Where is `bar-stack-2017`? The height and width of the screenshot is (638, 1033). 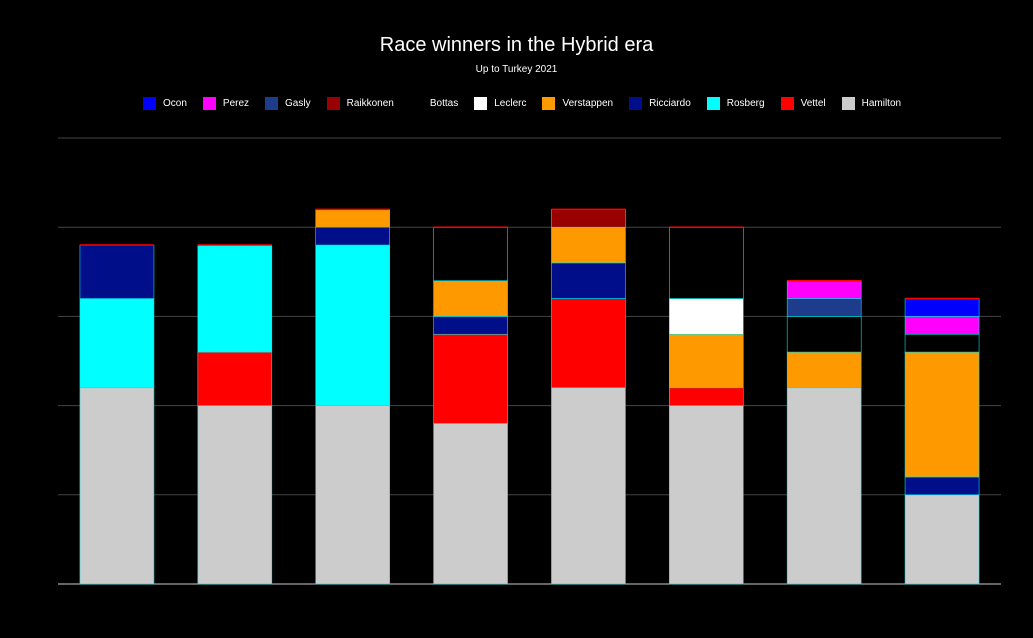 bar-stack-2017 is located at coordinates (470, 405).